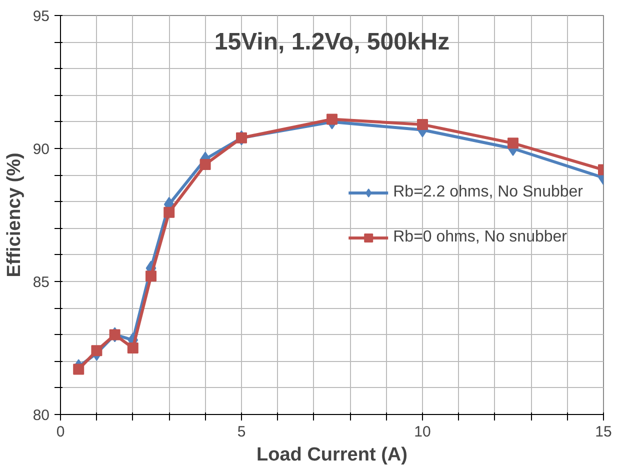 The image size is (628, 468). Describe the element at coordinates (332, 42) in the screenshot. I see `text: 15Vin, 1.2Vo, 500kHz` at that location.